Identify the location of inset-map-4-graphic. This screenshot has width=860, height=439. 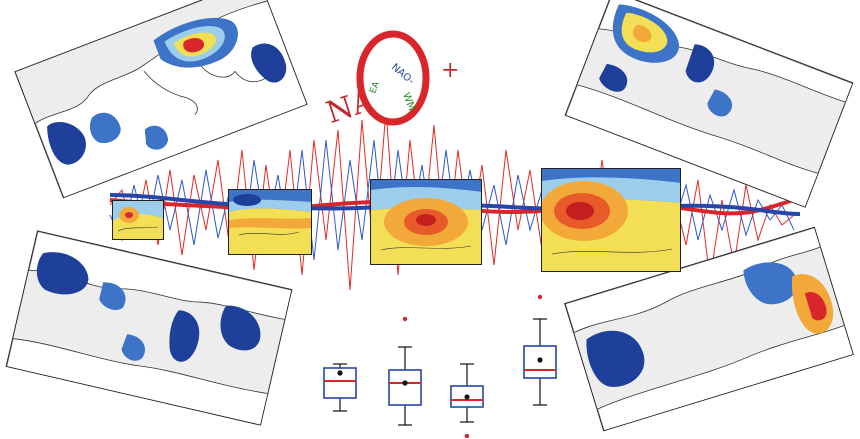
(611, 220).